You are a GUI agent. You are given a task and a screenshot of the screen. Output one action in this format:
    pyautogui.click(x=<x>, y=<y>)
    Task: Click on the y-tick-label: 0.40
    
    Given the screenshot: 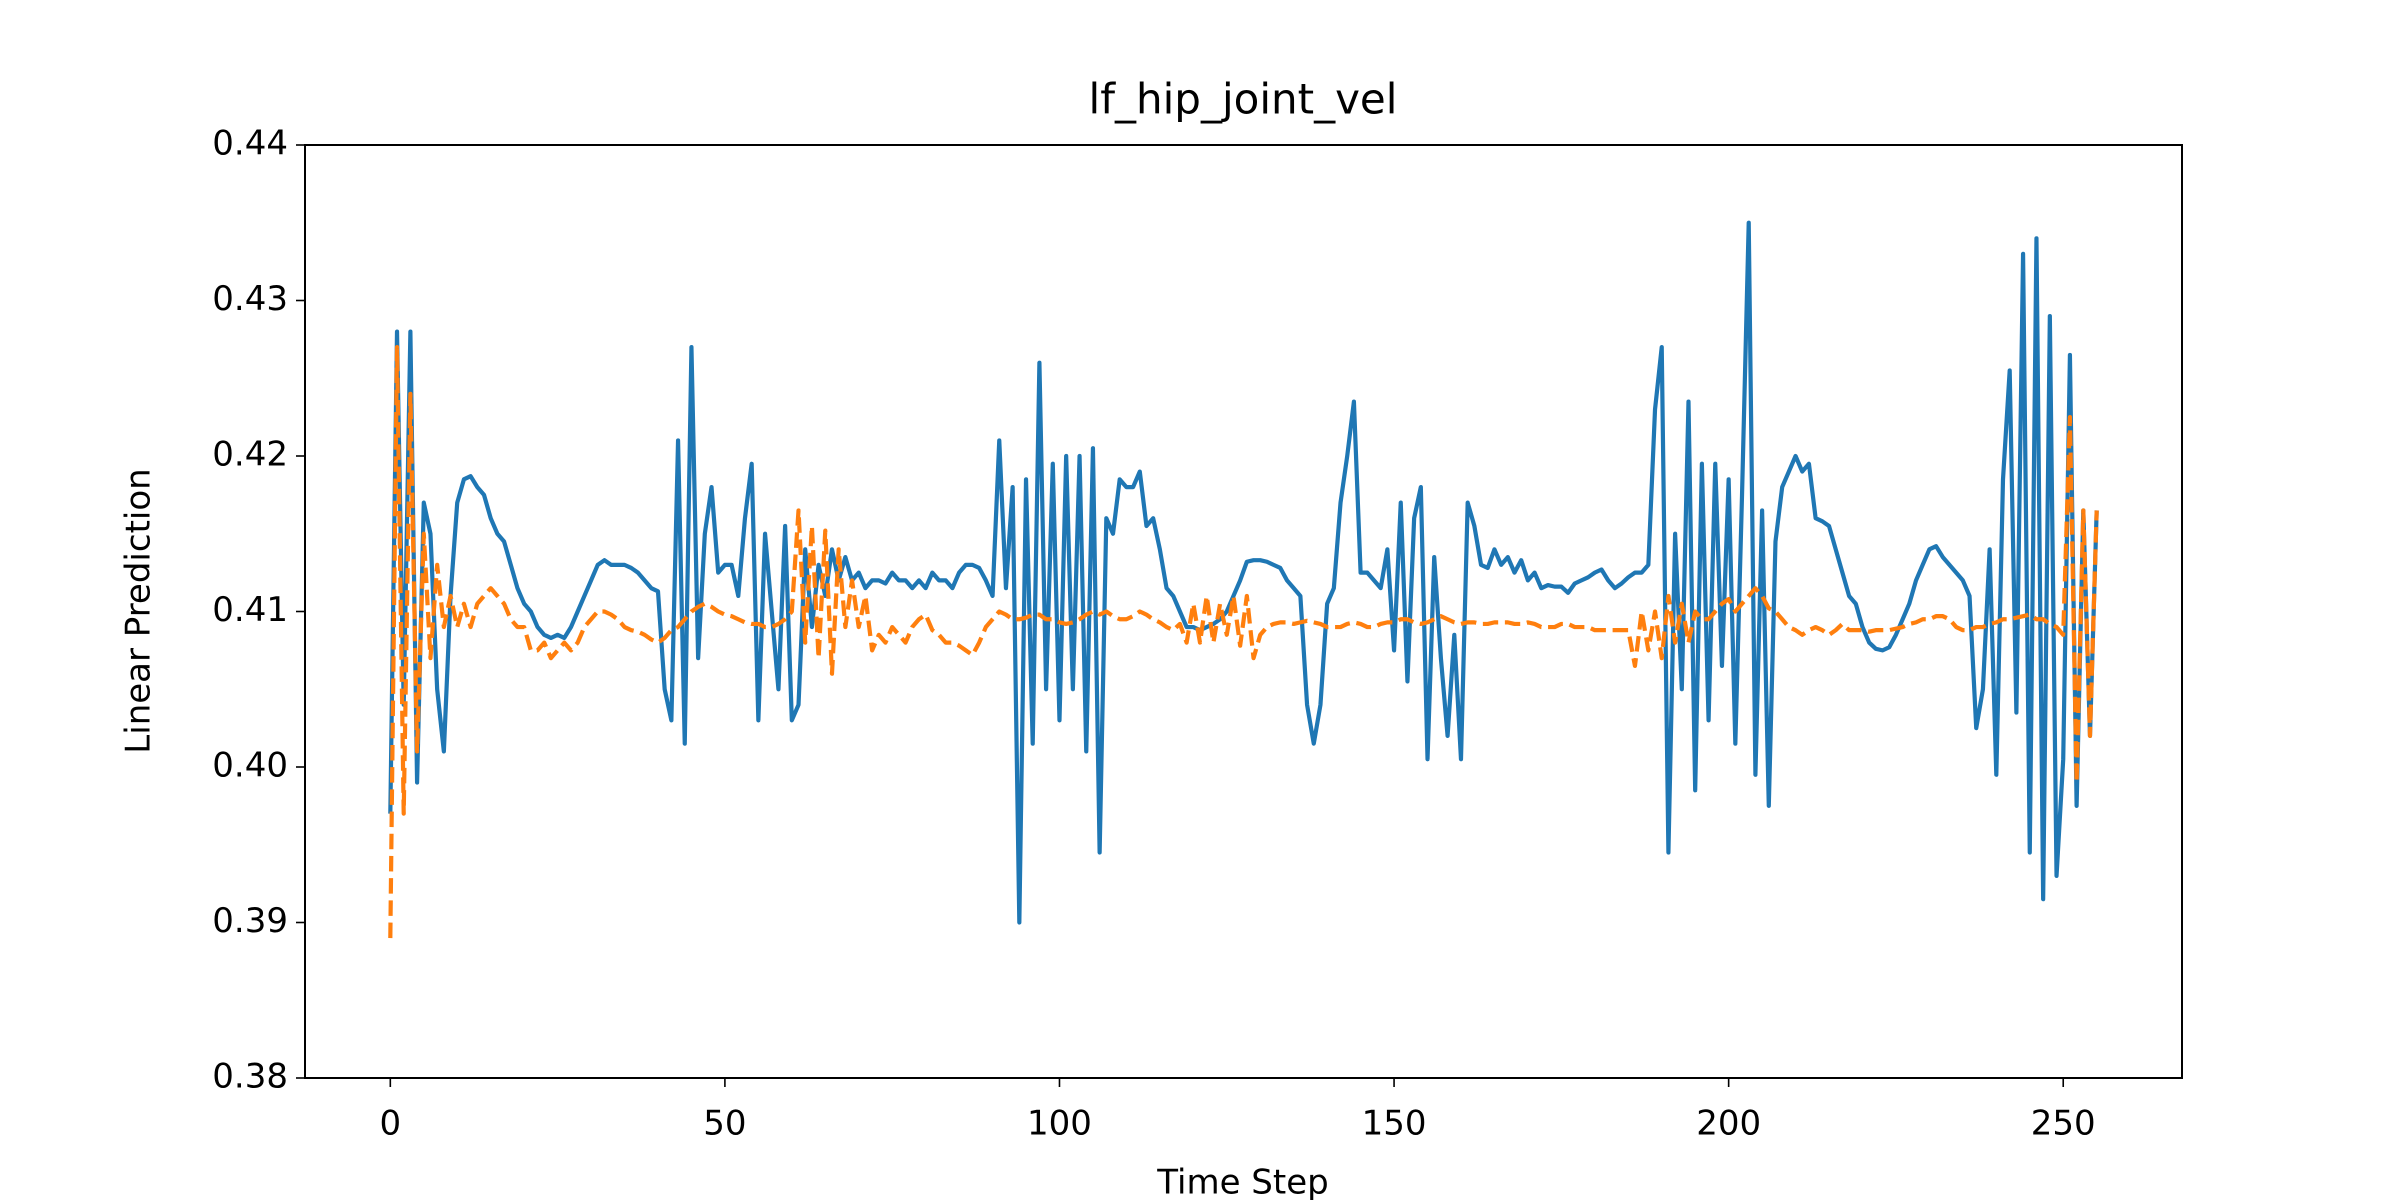 What is the action you would take?
    pyautogui.click(x=250, y=766)
    